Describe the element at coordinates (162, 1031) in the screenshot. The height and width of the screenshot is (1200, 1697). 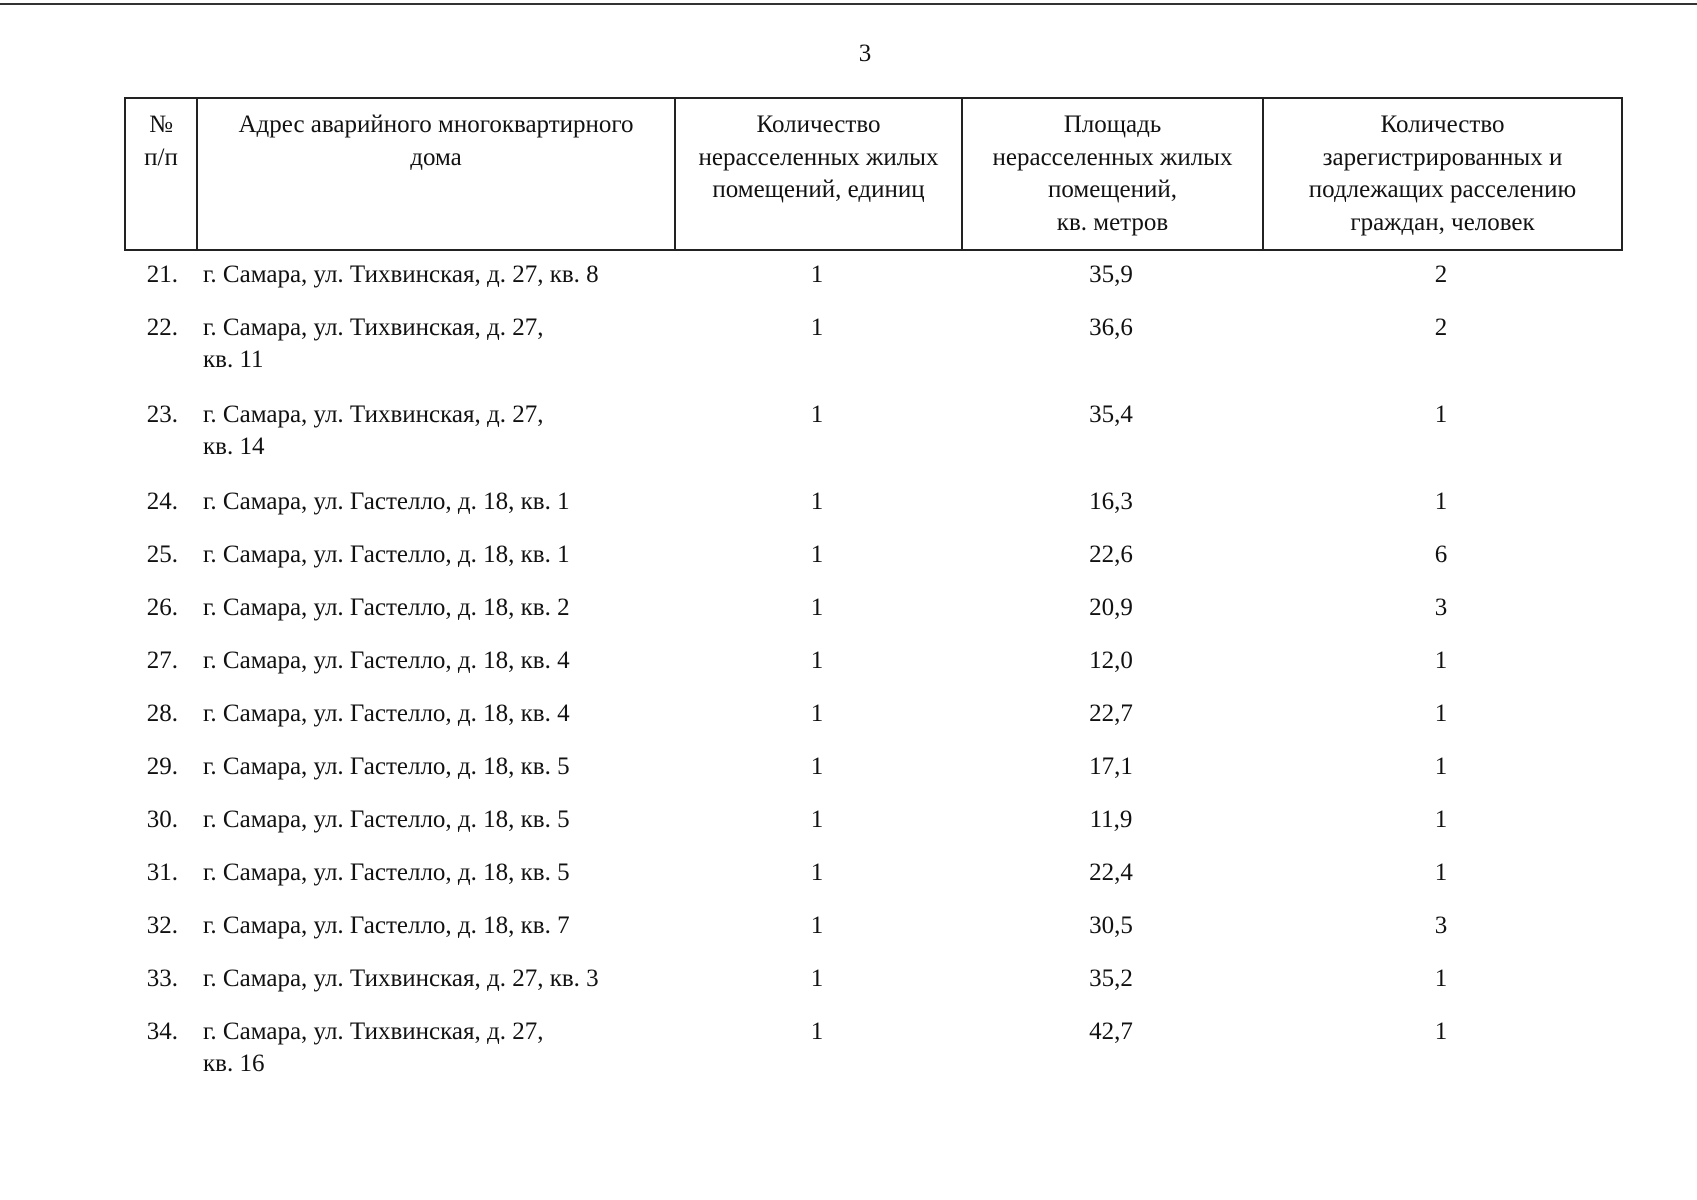
I see `row-number: 34.` at that location.